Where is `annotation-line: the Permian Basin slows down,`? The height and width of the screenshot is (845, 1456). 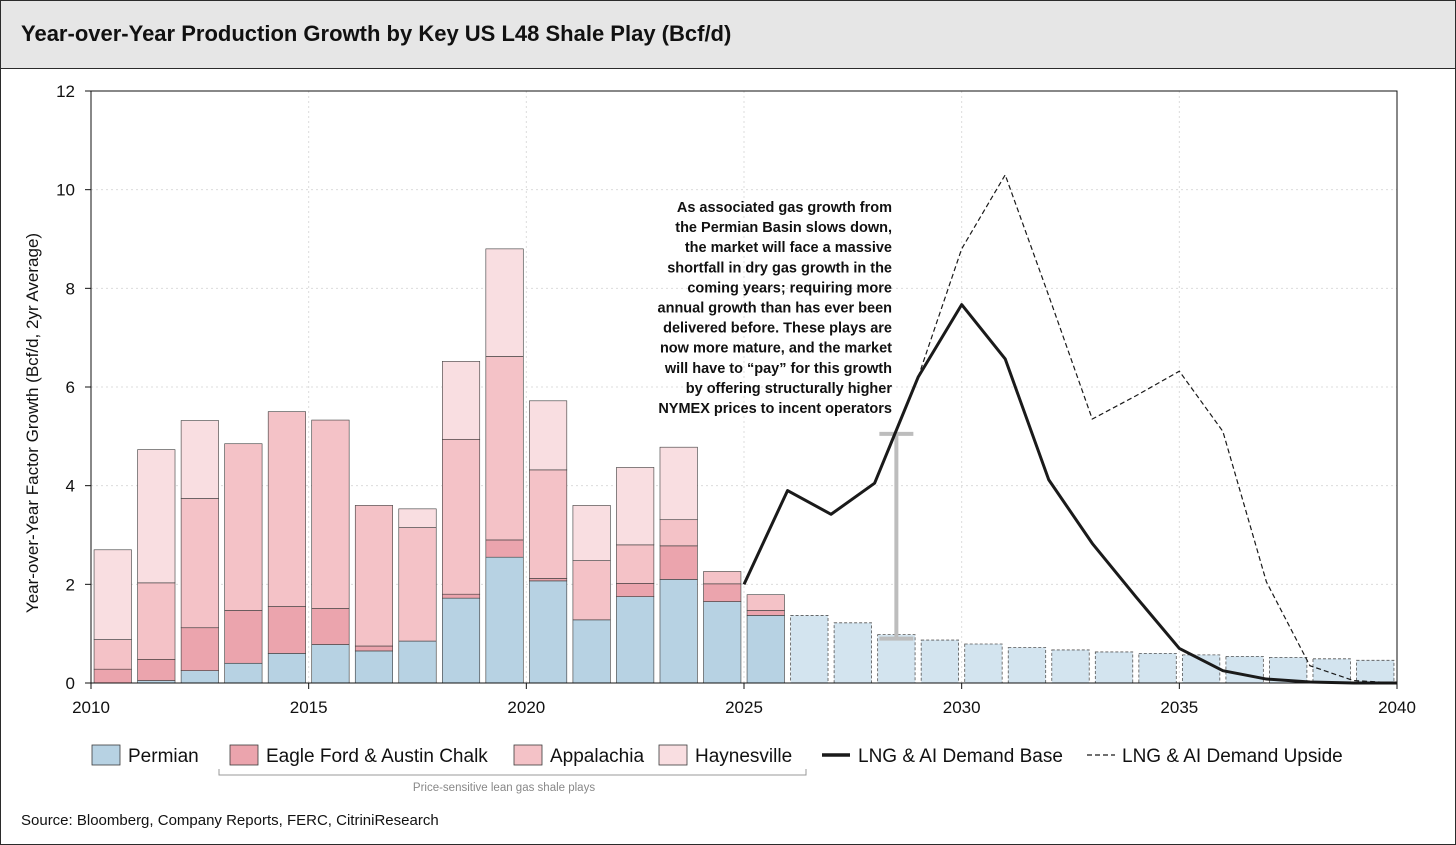 annotation-line: the Permian Basin slows down, is located at coordinates (783, 228).